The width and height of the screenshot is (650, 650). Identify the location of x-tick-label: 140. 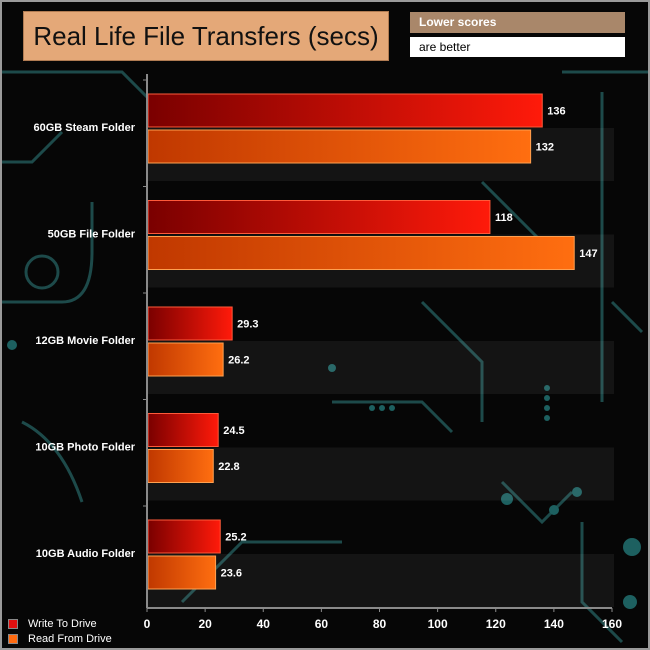
(554, 624).